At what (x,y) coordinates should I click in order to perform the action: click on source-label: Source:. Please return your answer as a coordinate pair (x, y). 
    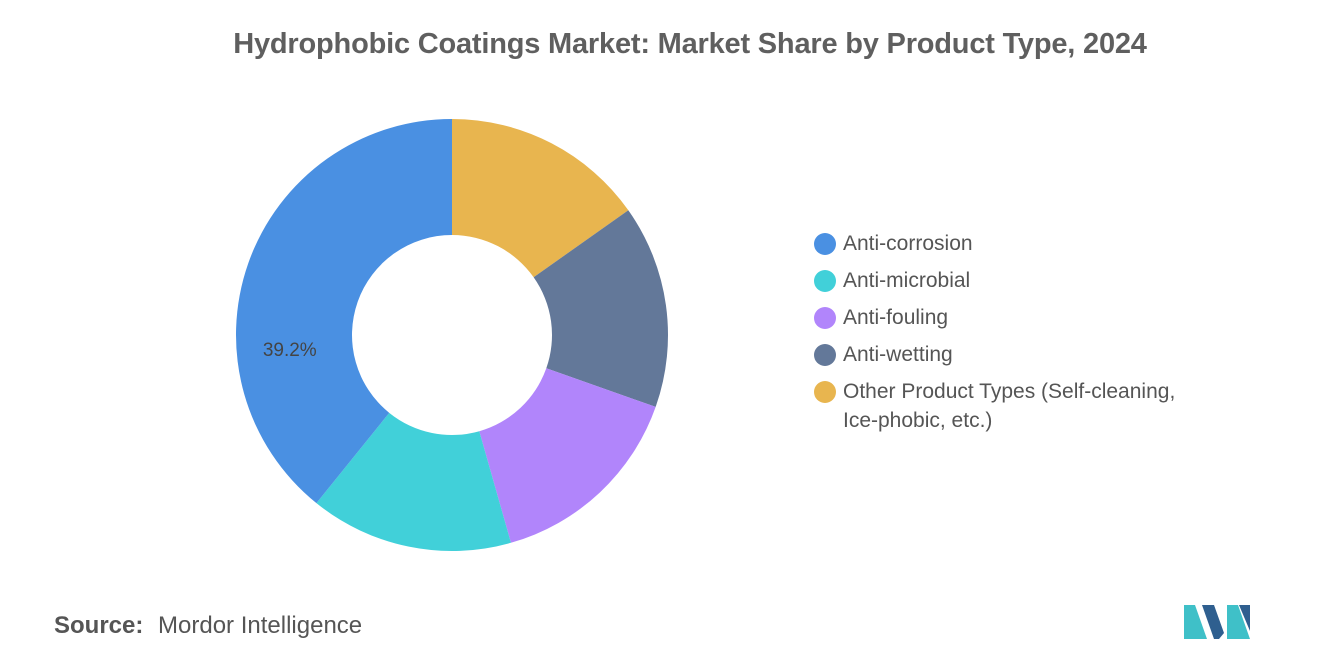
    Looking at the image, I should click on (99, 625).